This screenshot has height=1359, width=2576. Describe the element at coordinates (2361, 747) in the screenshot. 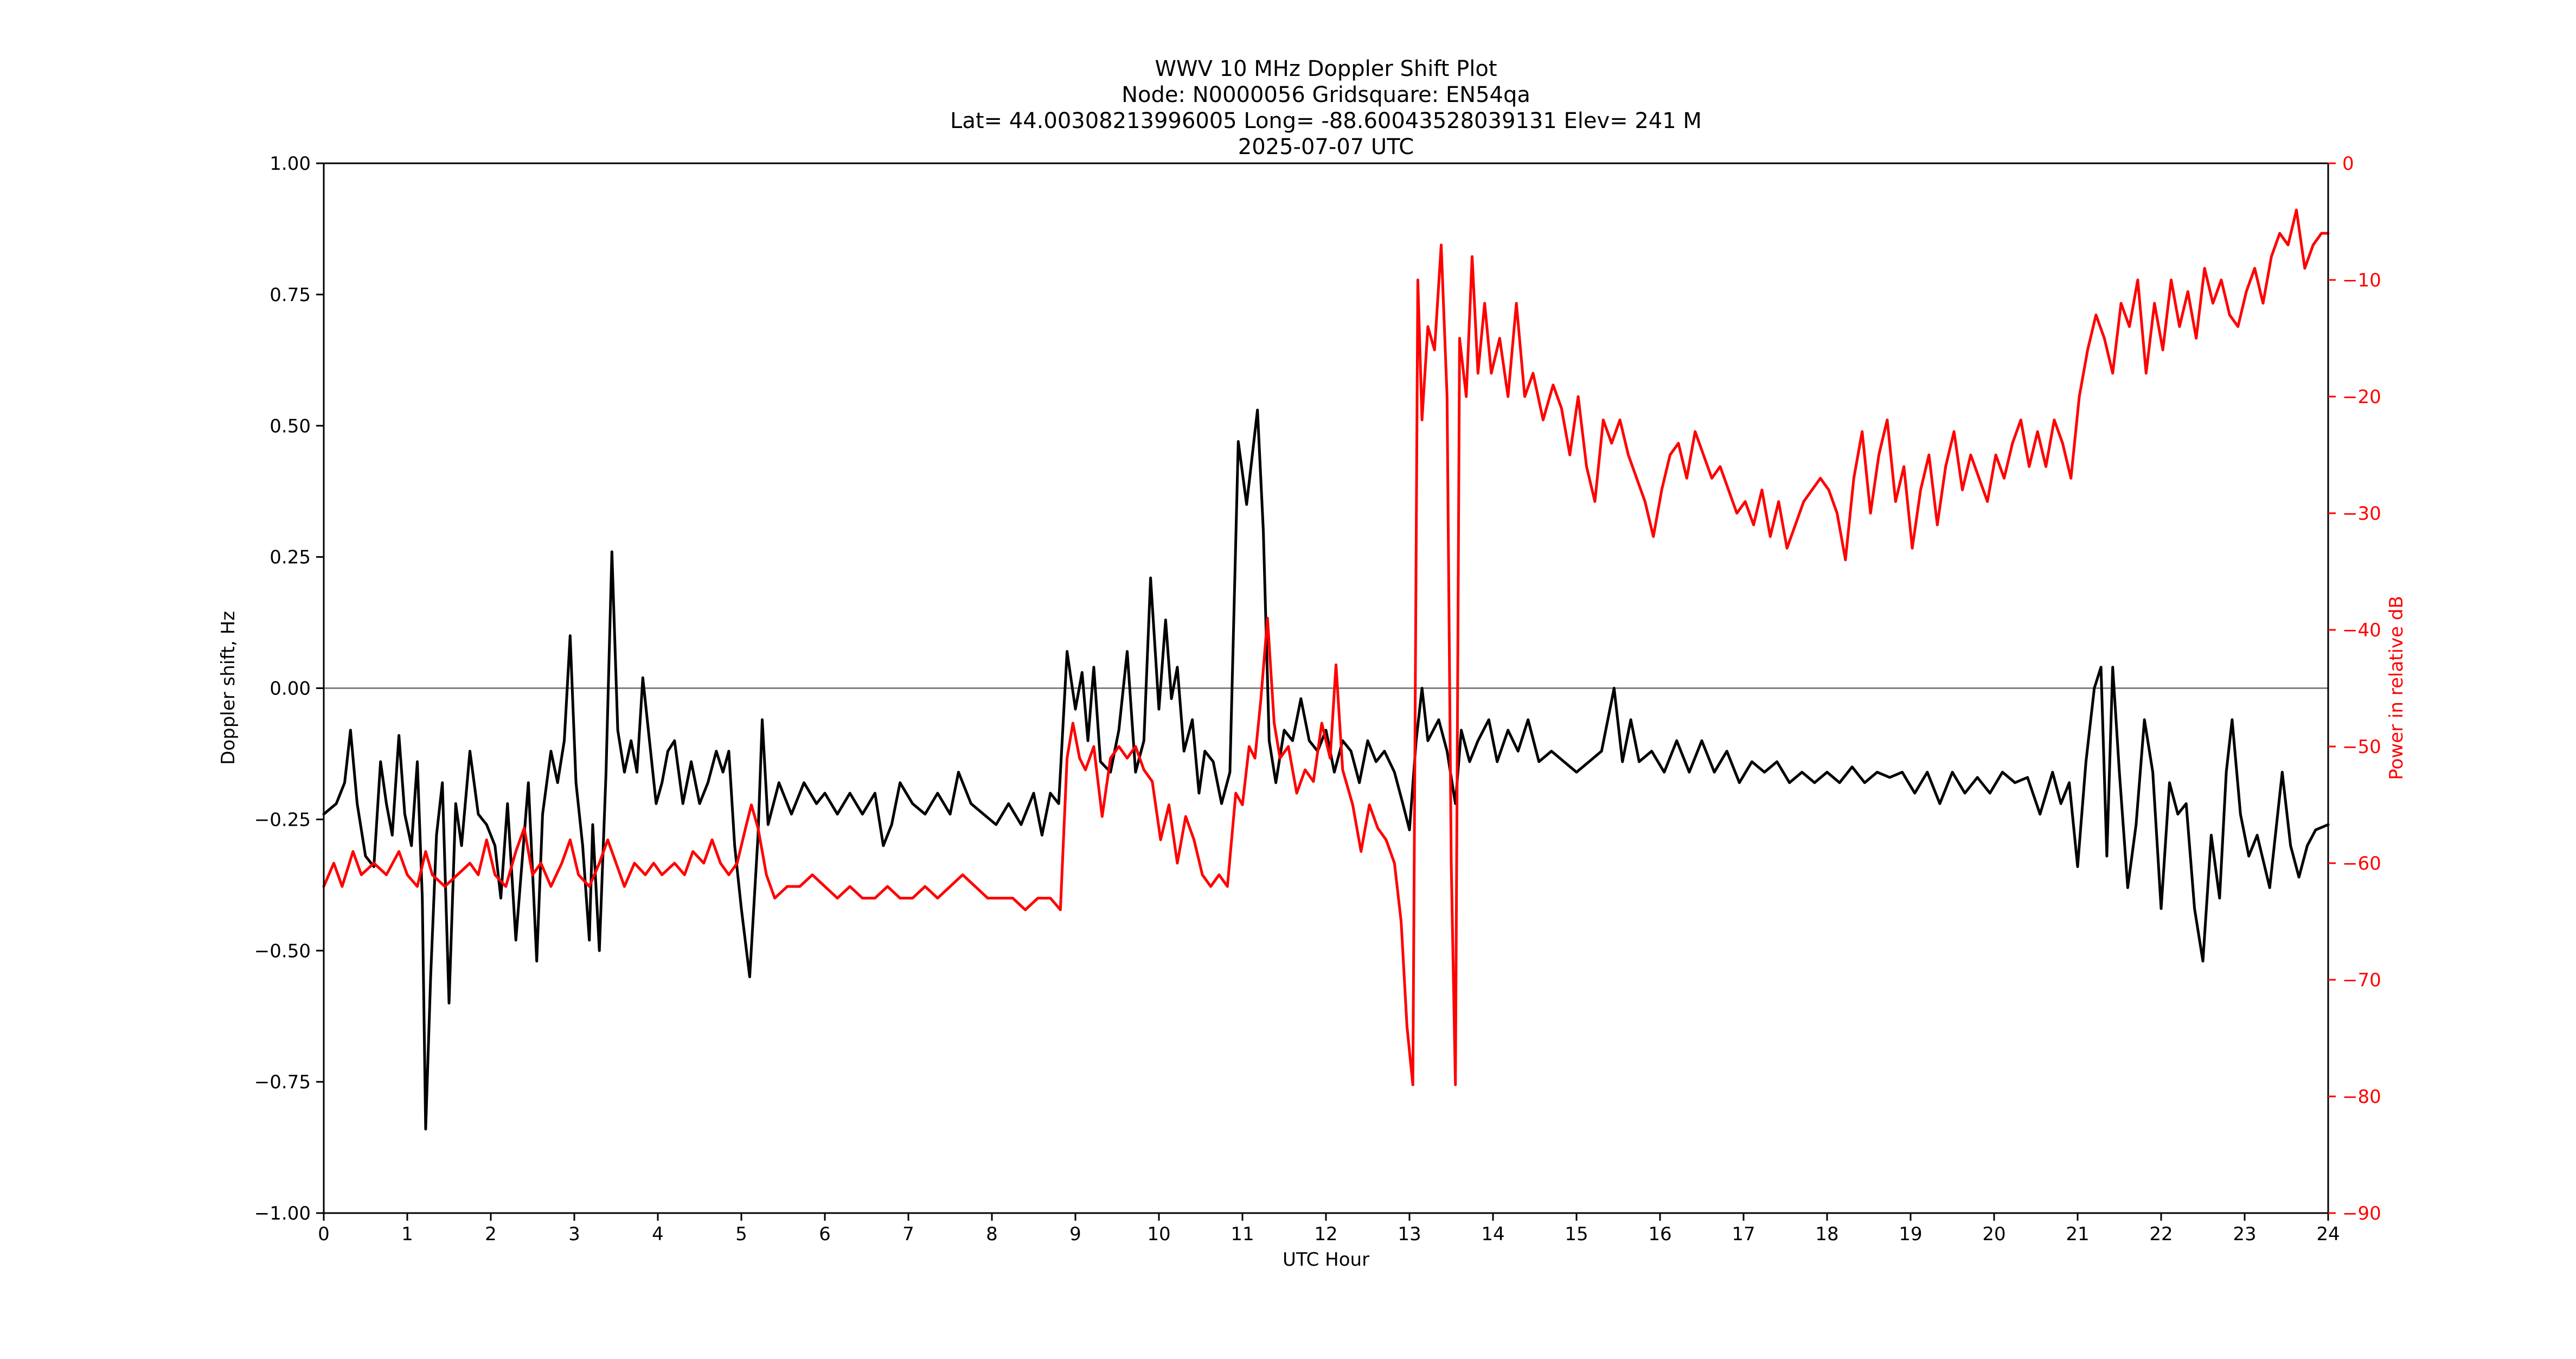

I see `y-right-tick-label: −50` at that location.